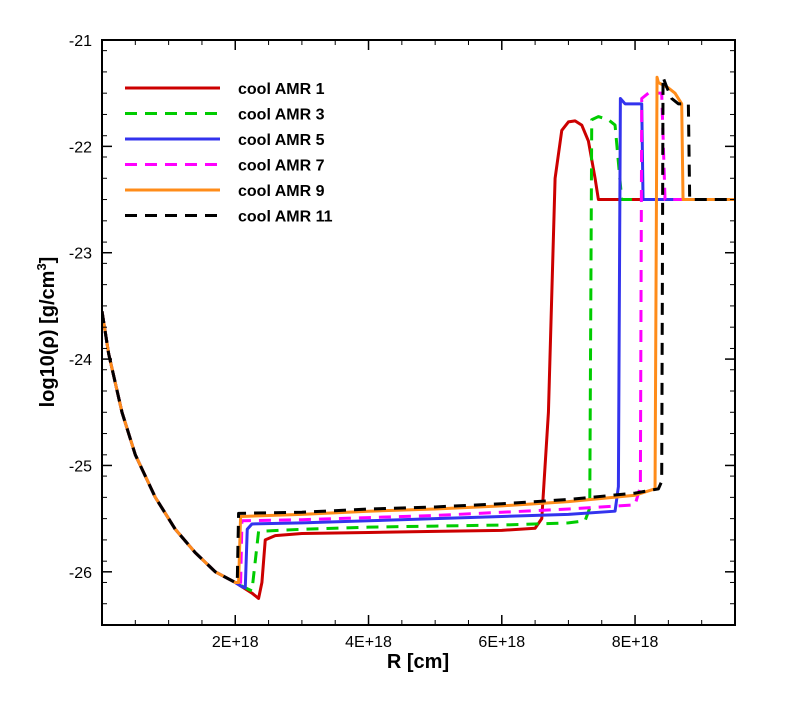  What do you see at coordinates (635, 642) in the screenshot?
I see `x-tick-label: 8E+18` at bounding box center [635, 642].